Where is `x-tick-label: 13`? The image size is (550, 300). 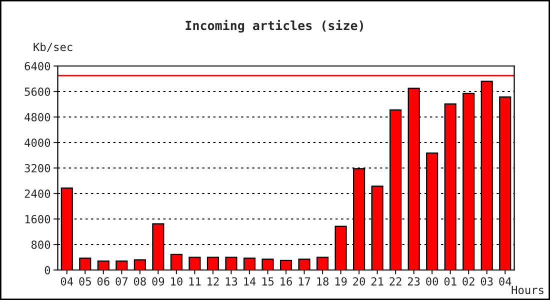
x-tick-label: 13 is located at coordinates (232, 281).